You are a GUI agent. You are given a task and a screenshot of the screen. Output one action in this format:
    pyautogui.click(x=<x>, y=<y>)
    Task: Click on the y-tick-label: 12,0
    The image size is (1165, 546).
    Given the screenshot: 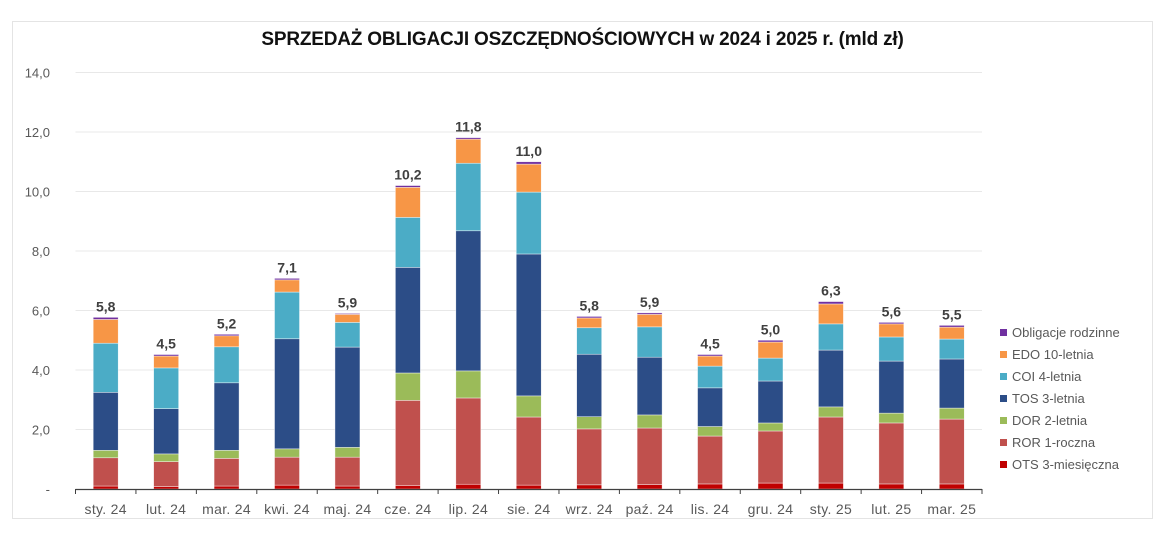 What is the action you would take?
    pyautogui.click(x=37, y=132)
    